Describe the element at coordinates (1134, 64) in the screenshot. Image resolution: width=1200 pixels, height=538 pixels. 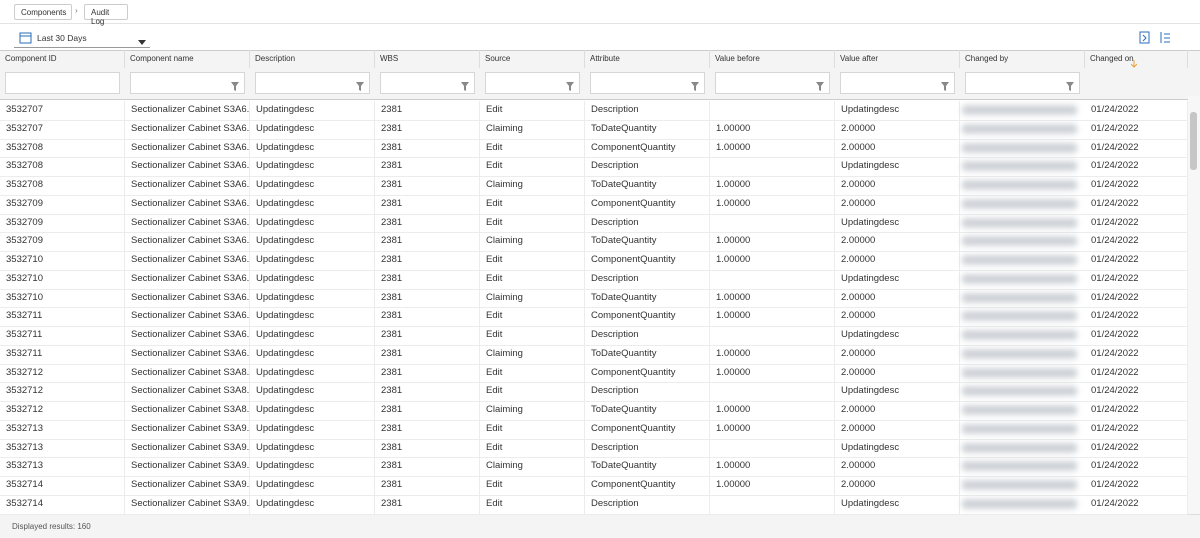
I see `sort-icon` at that location.